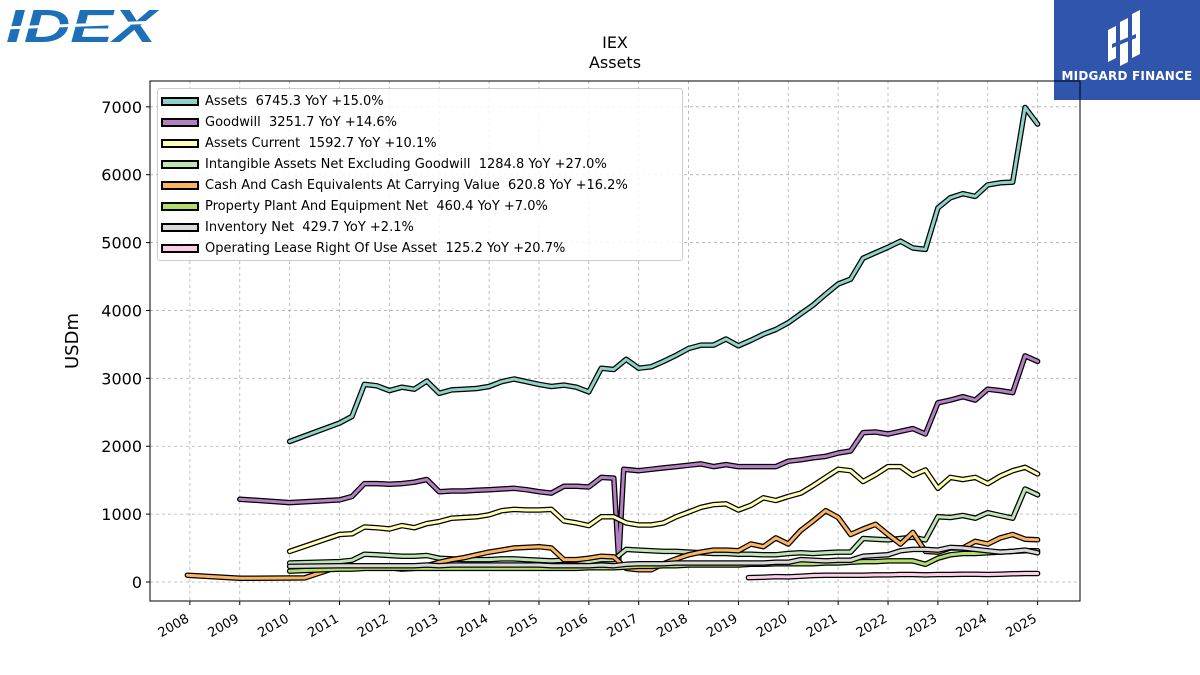 The image size is (1200, 675). Describe the element at coordinates (121, 107) in the screenshot. I see `y-tick-label: 7000` at that location.